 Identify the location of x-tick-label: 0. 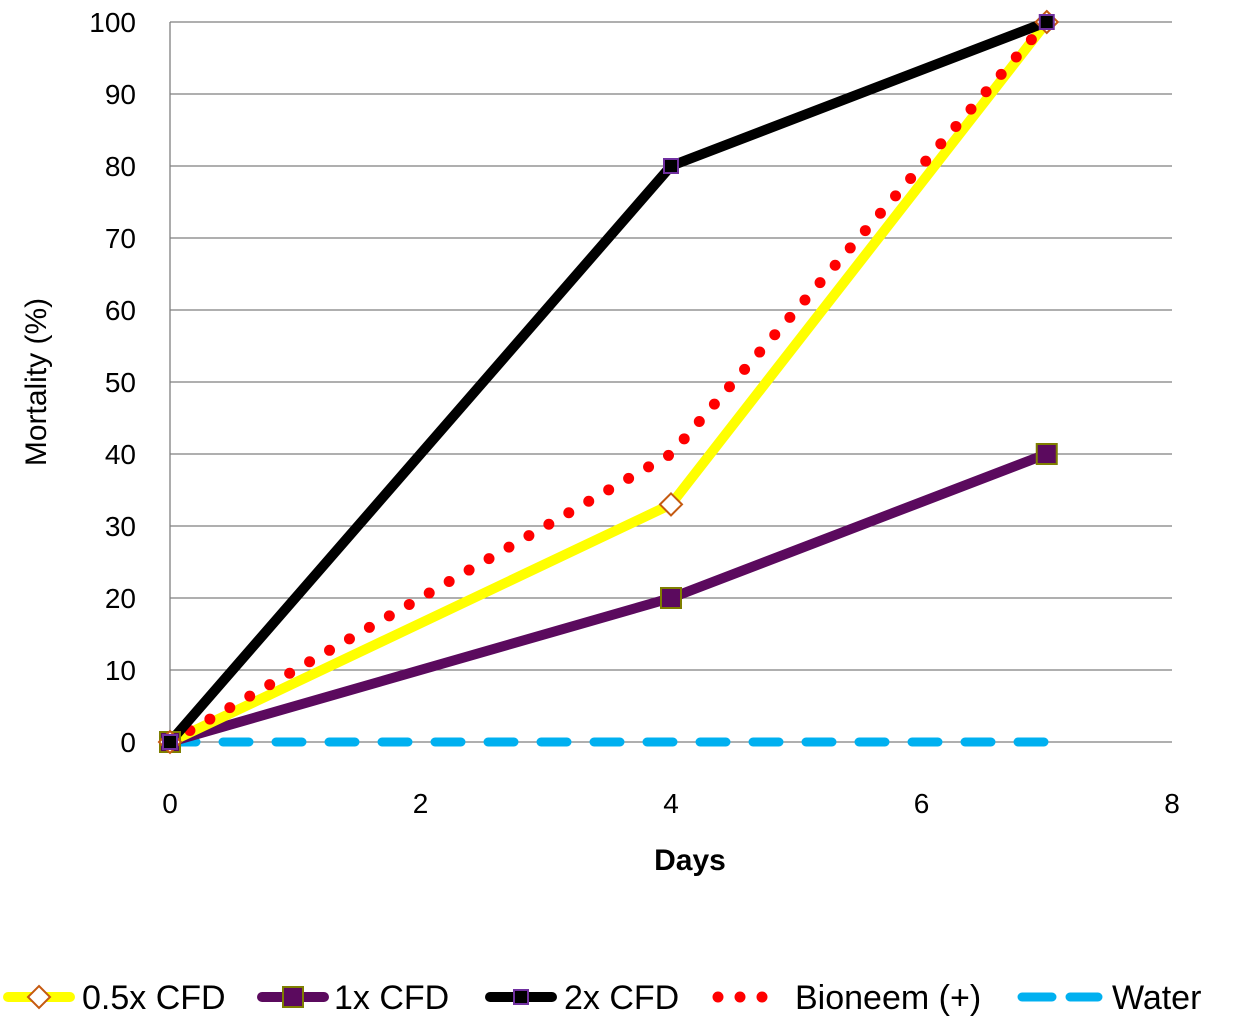
(170, 803).